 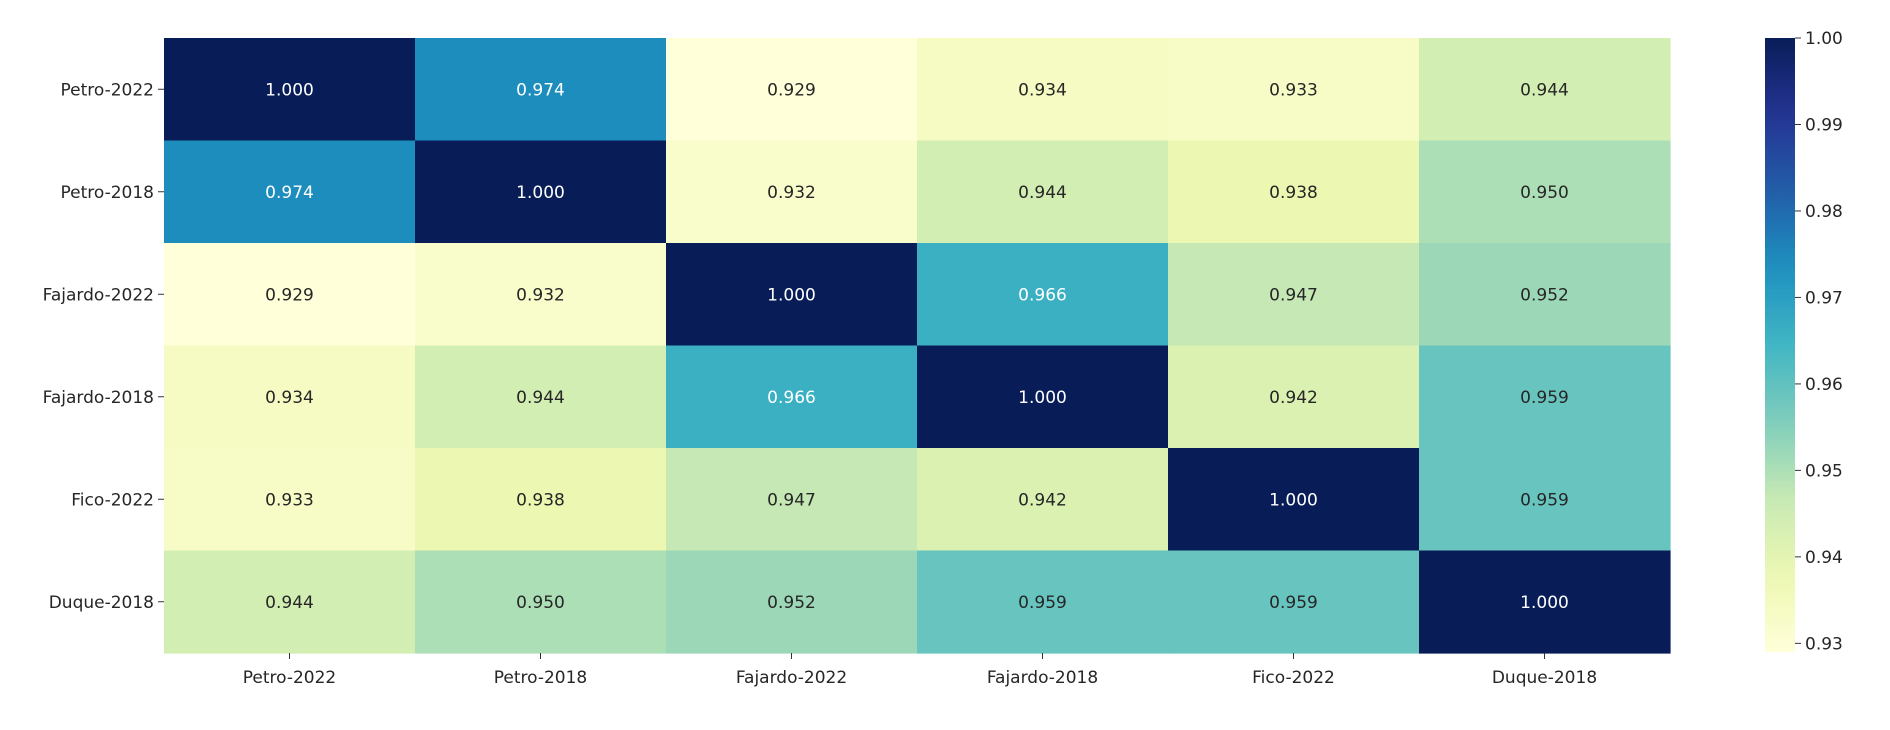 What do you see at coordinates (98, 295) in the screenshot?
I see `y-tick-label: Fajardo-2022` at bounding box center [98, 295].